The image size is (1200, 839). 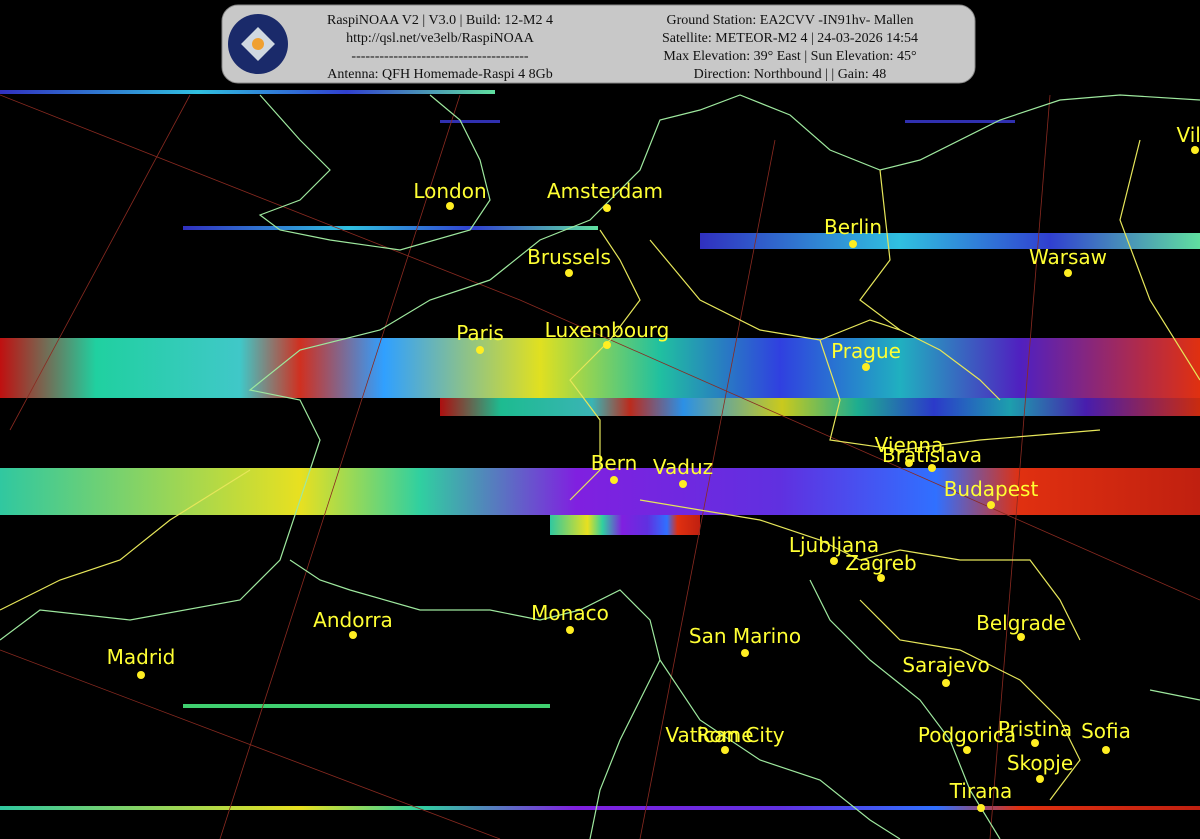 What do you see at coordinates (1021, 623) in the screenshot?
I see `city-label: Belgrade` at bounding box center [1021, 623].